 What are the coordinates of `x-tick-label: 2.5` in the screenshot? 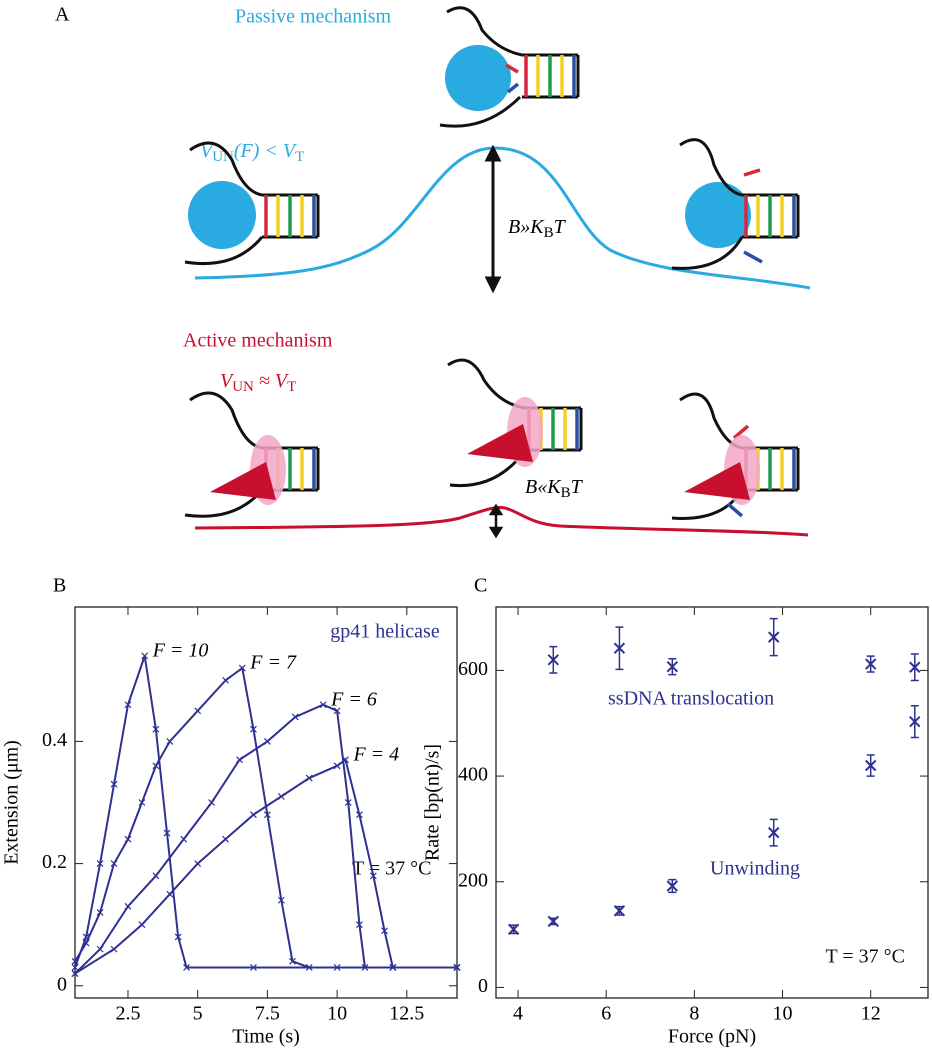 It's located at (127, 1014).